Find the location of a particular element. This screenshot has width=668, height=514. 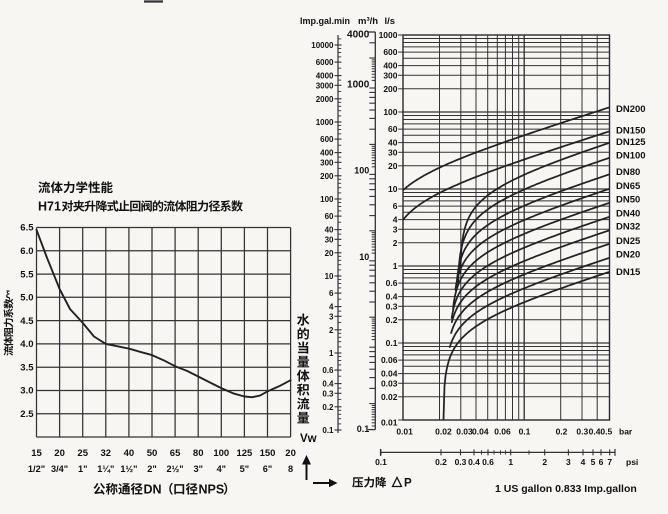

svg-text: DN150 is located at coordinates (631, 130).